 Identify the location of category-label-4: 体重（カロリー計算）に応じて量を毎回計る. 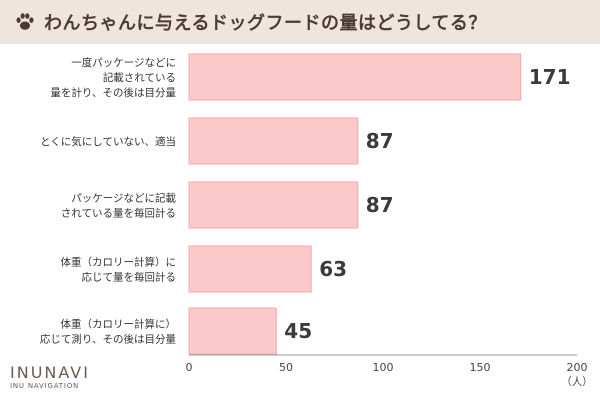
(119, 270).